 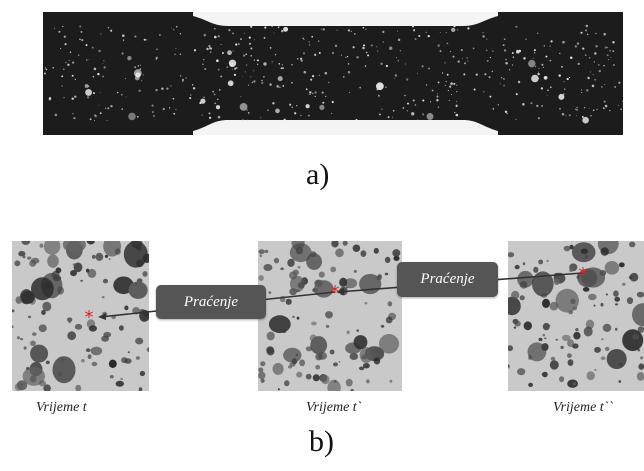 What do you see at coordinates (80, 316) in the screenshot?
I see `frame-time-t` at bounding box center [80, 316].